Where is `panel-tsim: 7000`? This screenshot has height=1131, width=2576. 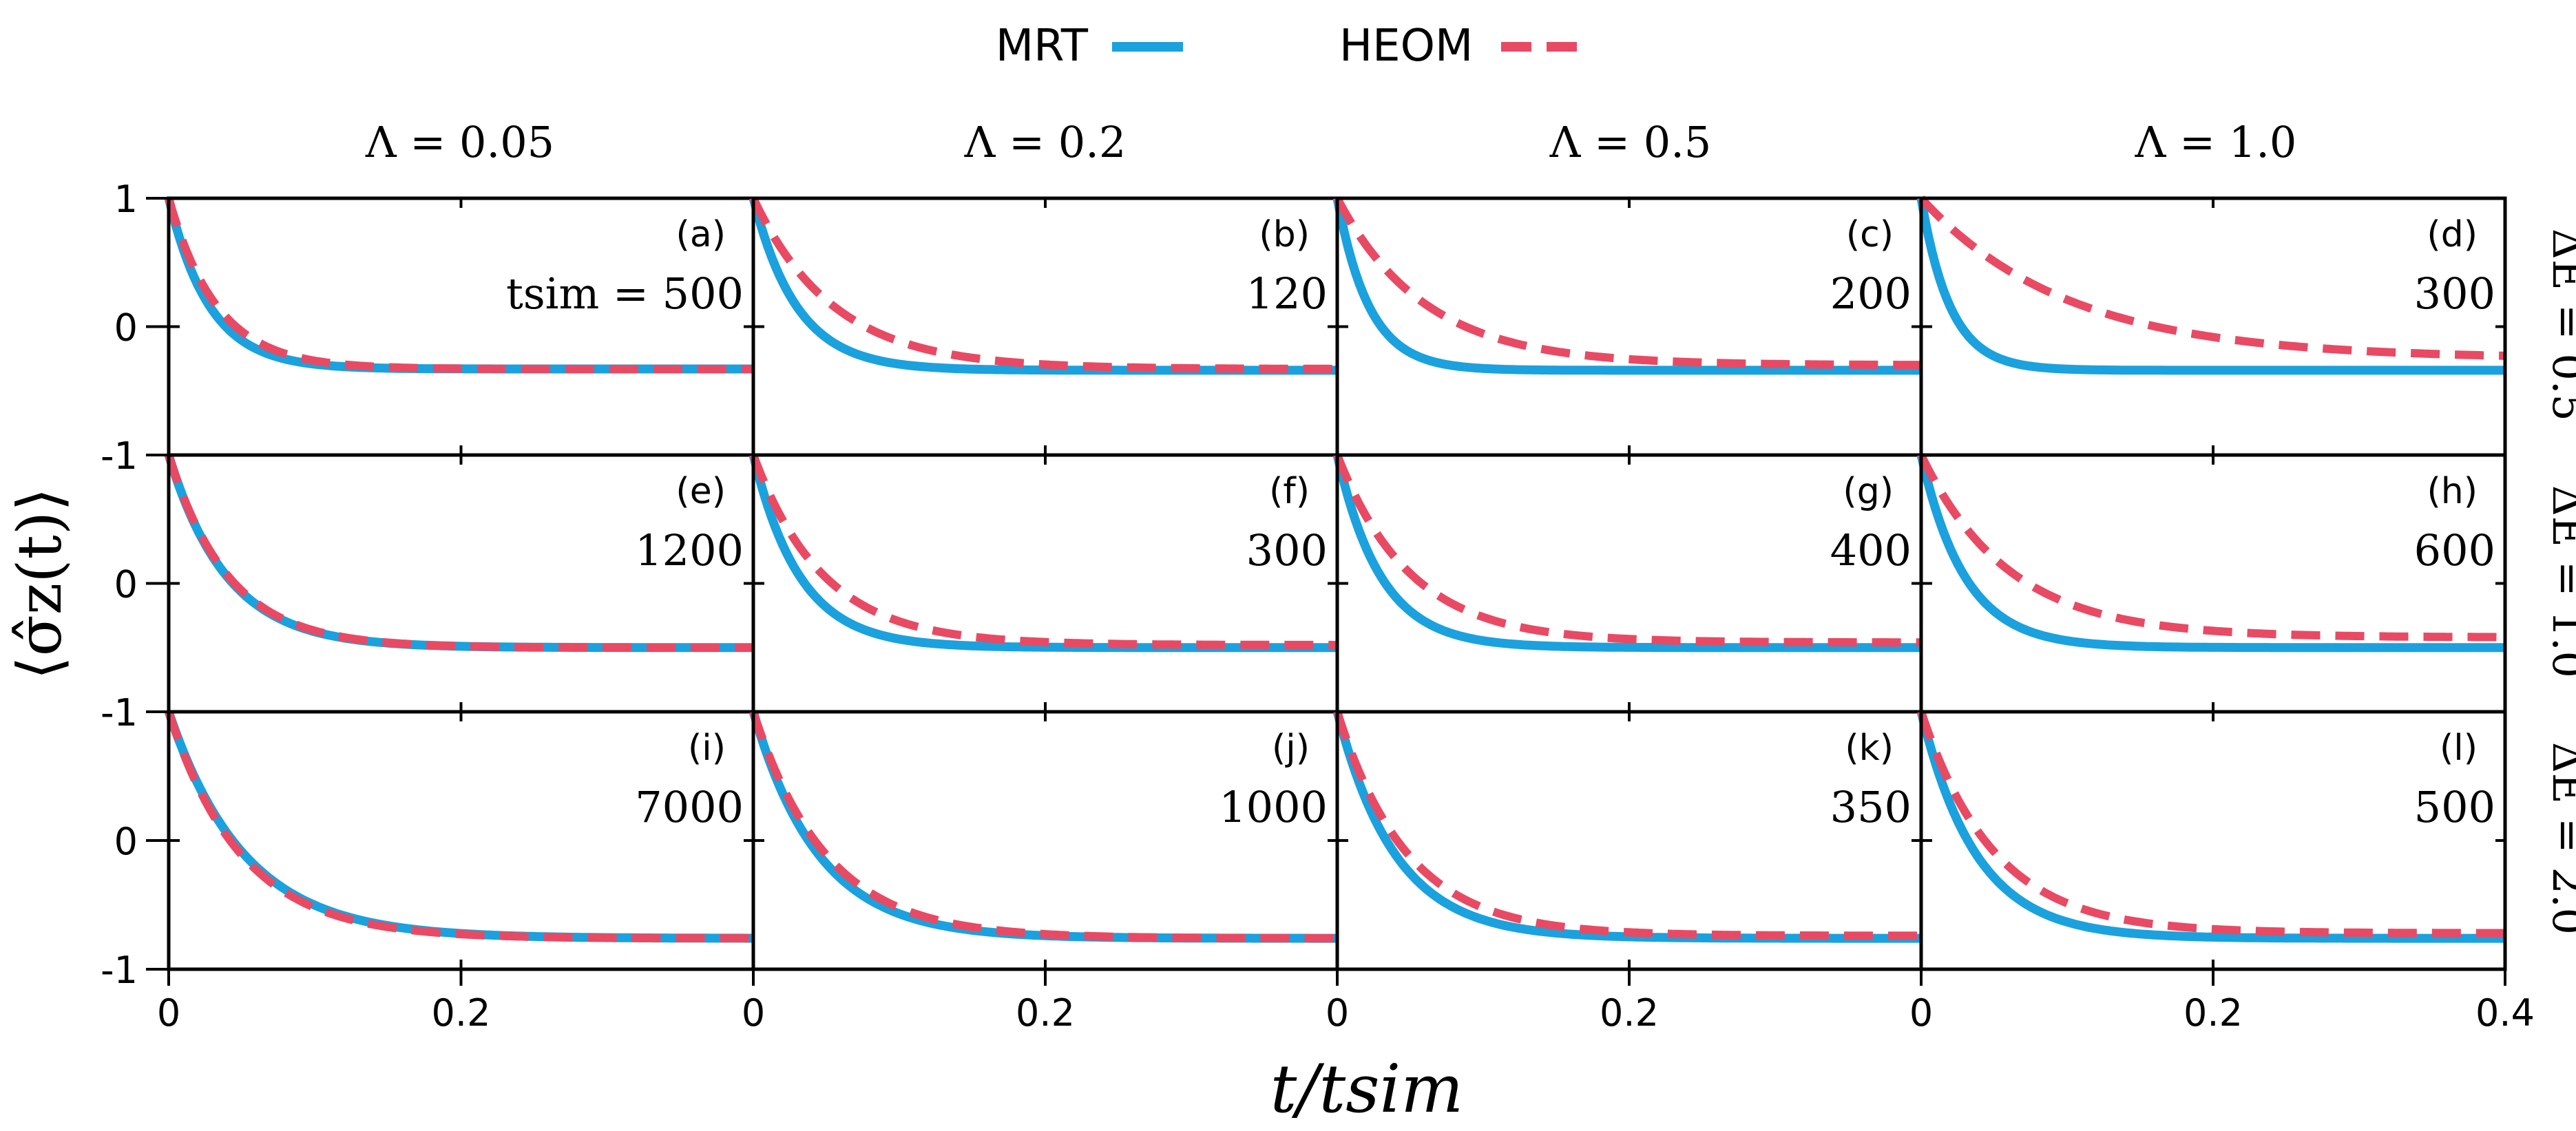 panel-tsim: 7000 is located at coordinates (689, 807).